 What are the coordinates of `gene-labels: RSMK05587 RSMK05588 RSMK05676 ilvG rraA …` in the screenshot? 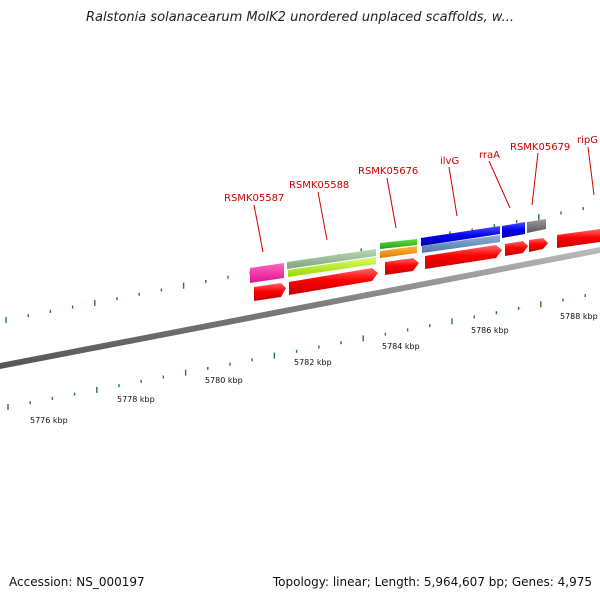 It's located at (411, 169).